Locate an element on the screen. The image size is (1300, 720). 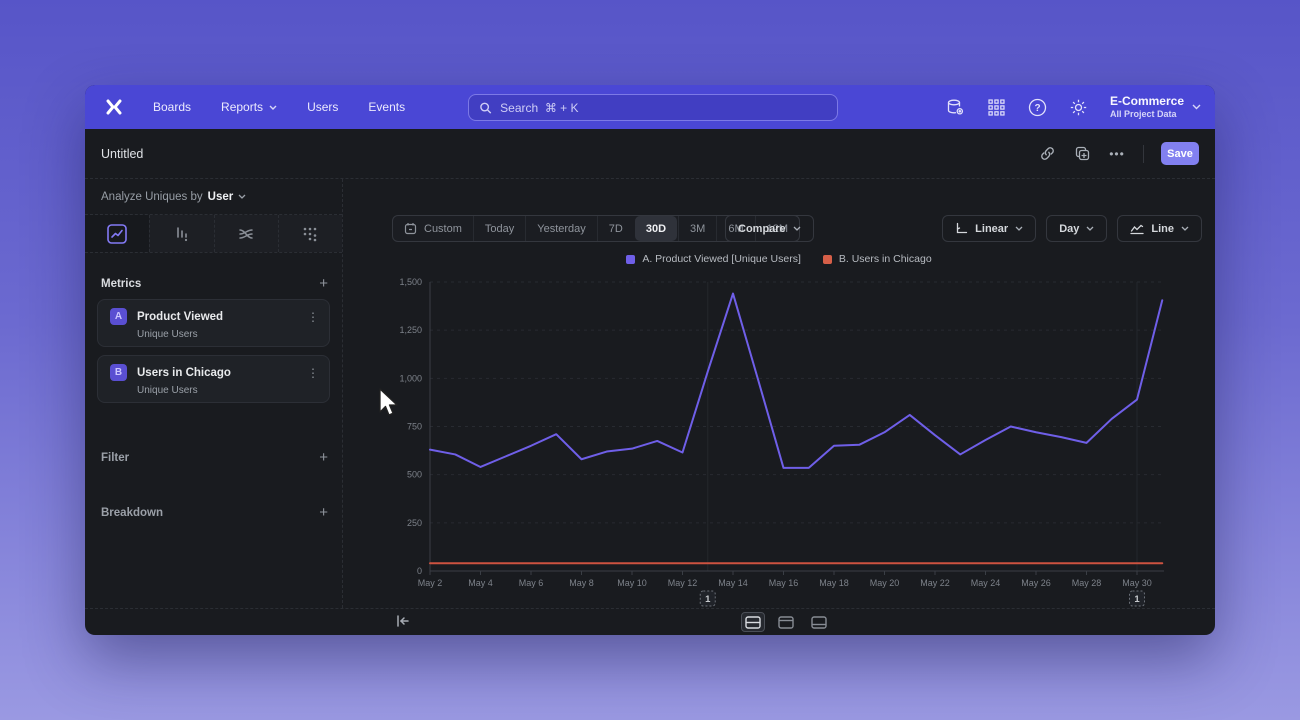
more-options-button: ••• is located at coordinates (1117, 153).